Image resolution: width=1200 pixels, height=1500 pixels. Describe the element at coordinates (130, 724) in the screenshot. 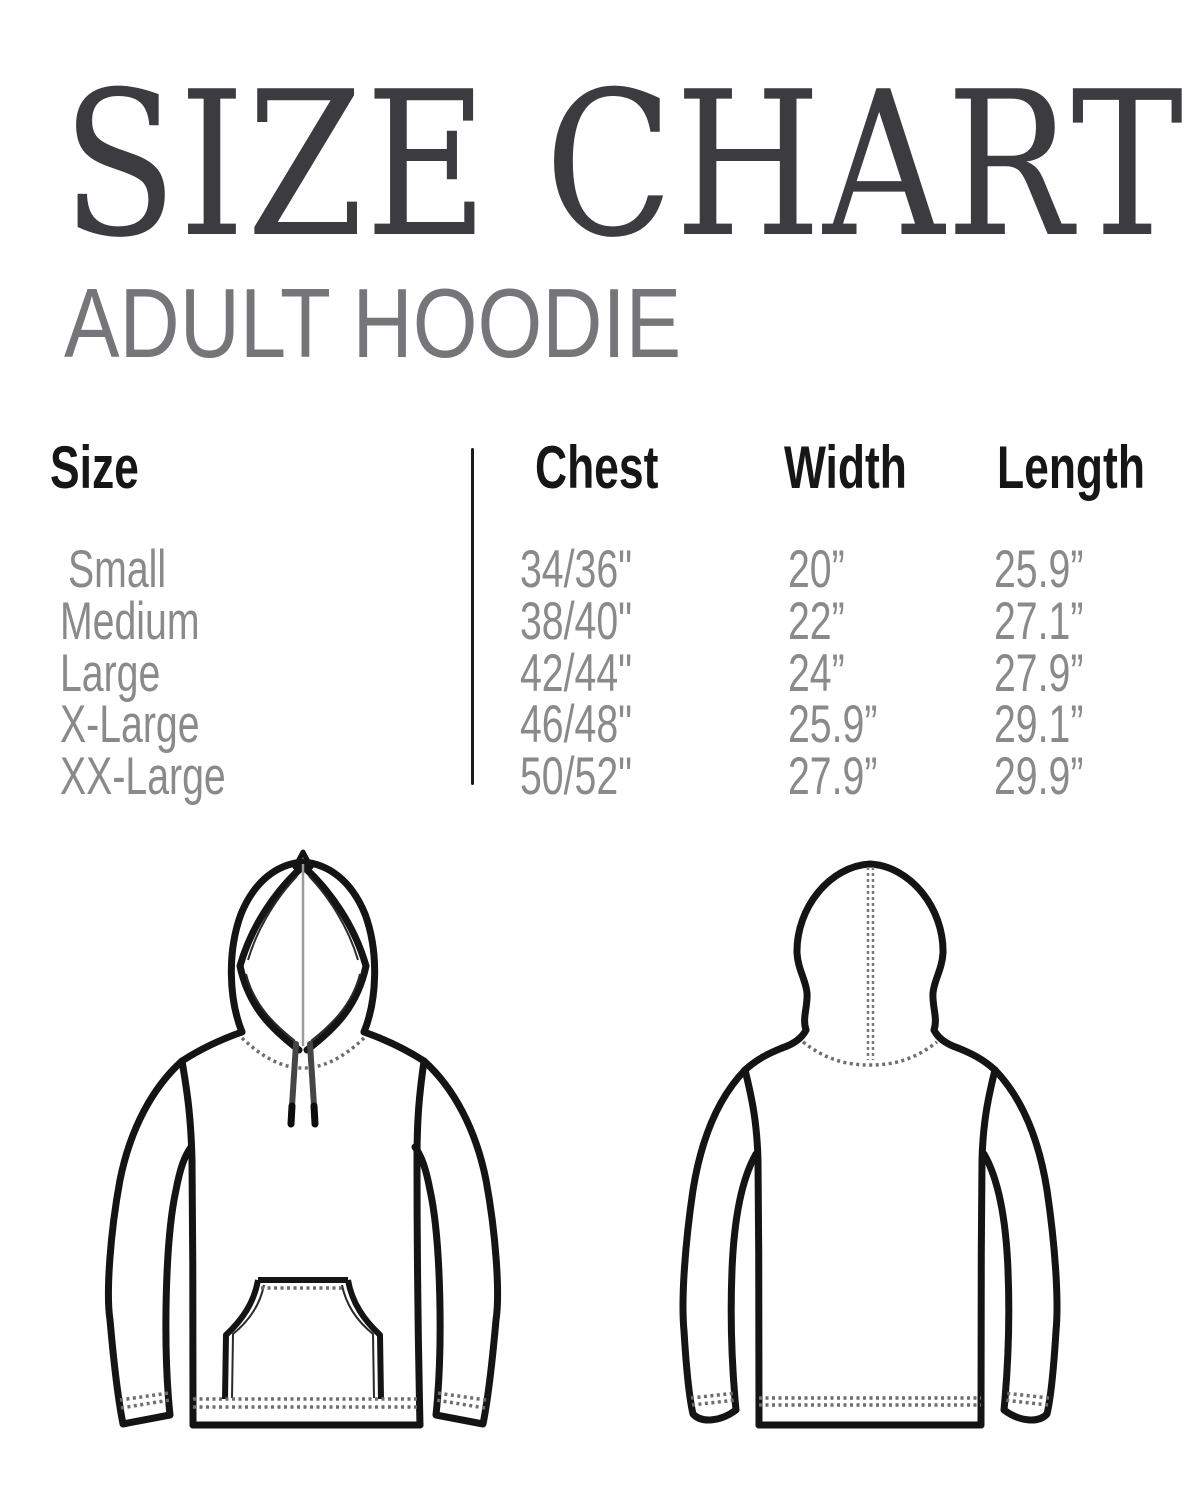

I see `size-cell: X-Large` at that location.